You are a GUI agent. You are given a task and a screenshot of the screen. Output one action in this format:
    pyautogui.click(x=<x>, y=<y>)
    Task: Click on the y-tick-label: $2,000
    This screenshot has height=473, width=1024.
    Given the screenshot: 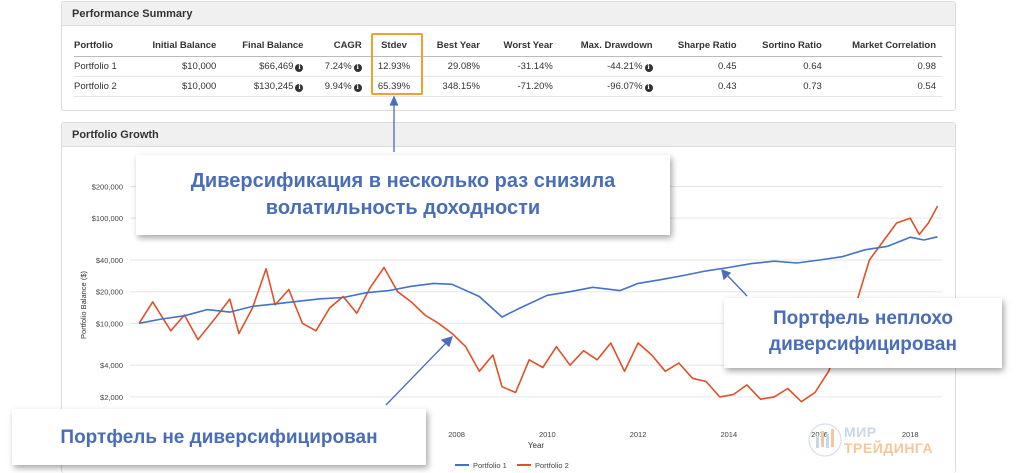 What is the action you would take?
    pyautogui.click(x=111, y=397)
    